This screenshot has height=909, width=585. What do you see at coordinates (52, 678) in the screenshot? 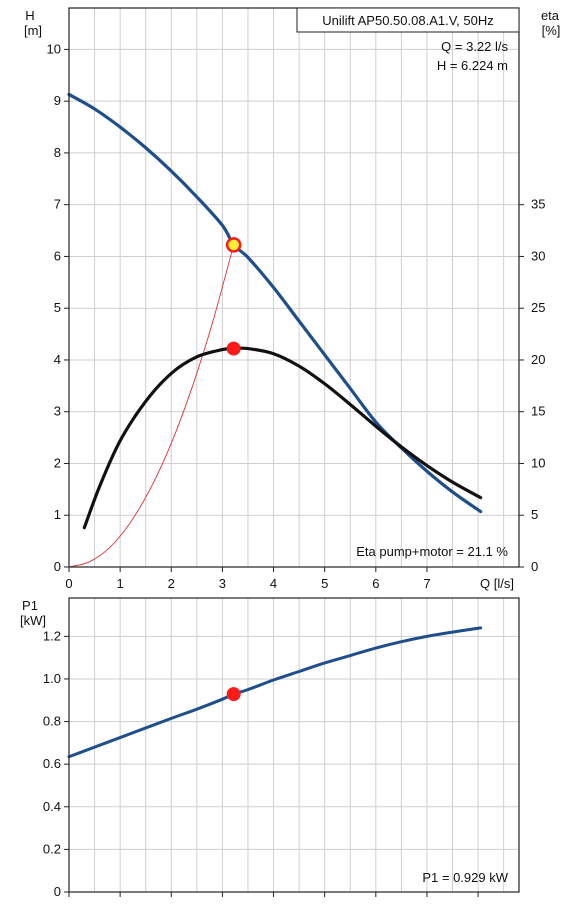
I see `bottom-left-tick-label: 1.0` at bounding box center [52, 678].